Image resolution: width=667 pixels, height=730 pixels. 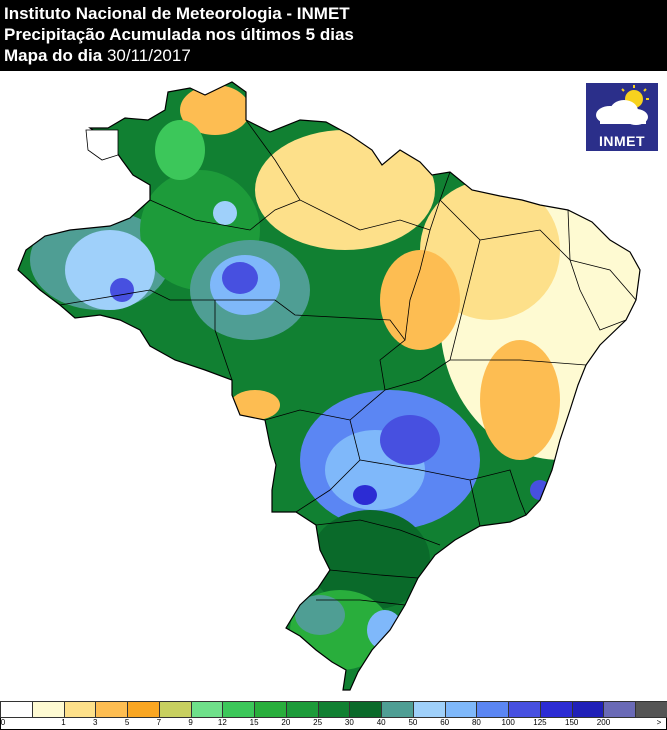 What do you see at coordinates (318, 722) in the screenshot?
I see `legend-tick: 25` at bounding box center [318, 722].